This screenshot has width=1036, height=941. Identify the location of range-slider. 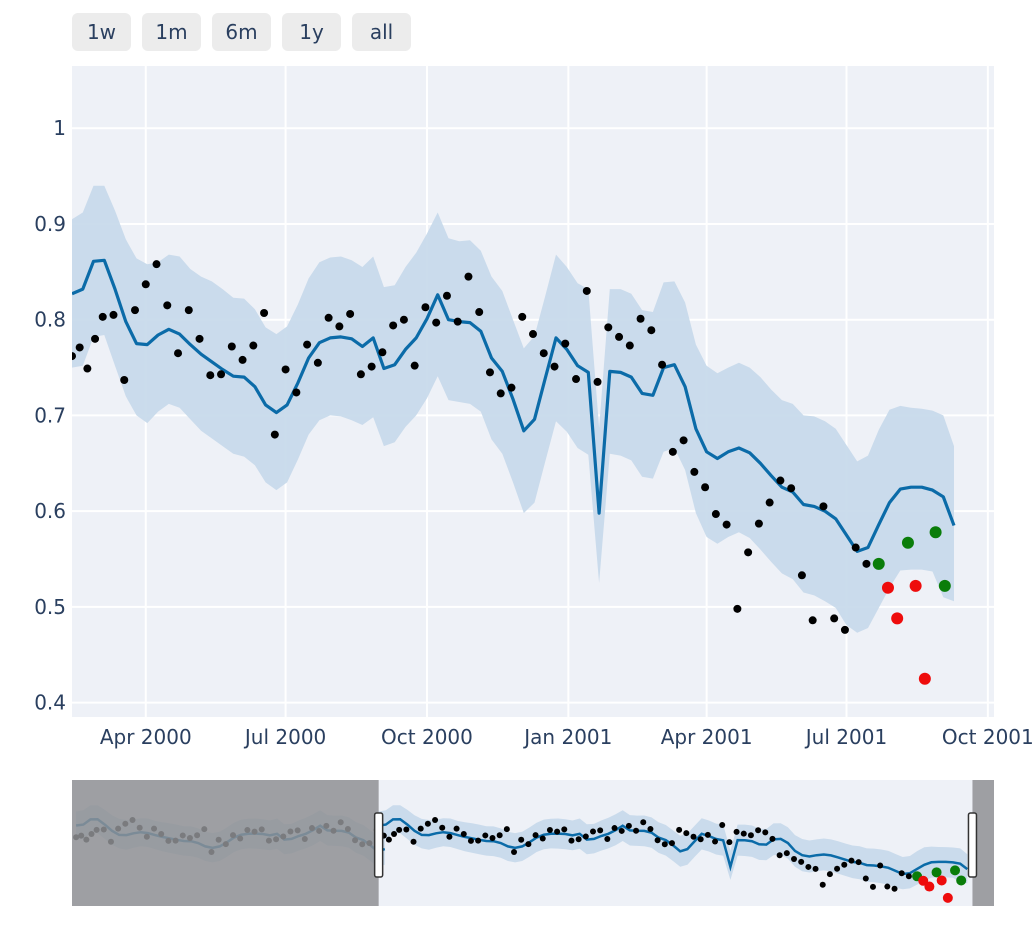
(533, 843).